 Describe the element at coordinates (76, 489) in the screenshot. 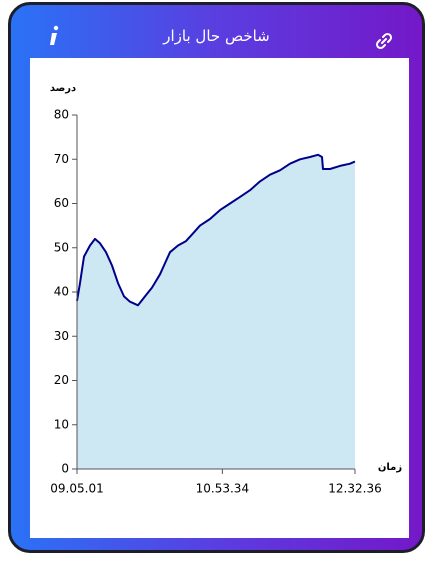

I see `x-tick-label: 09.05.01` at that location.